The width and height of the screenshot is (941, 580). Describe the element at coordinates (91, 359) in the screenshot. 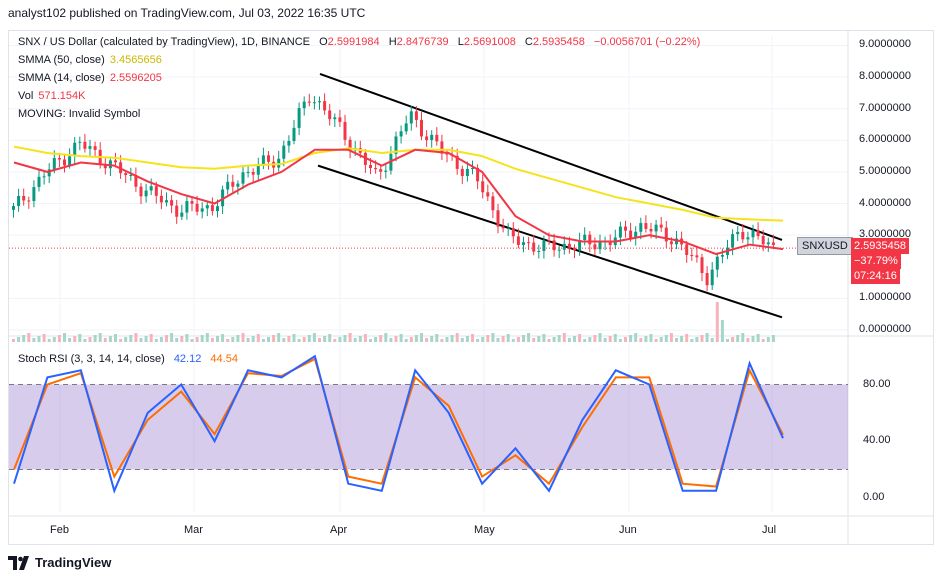

I see `stoch-label: Stoch RSI (3, 3, 14, 14, close)` at that location.